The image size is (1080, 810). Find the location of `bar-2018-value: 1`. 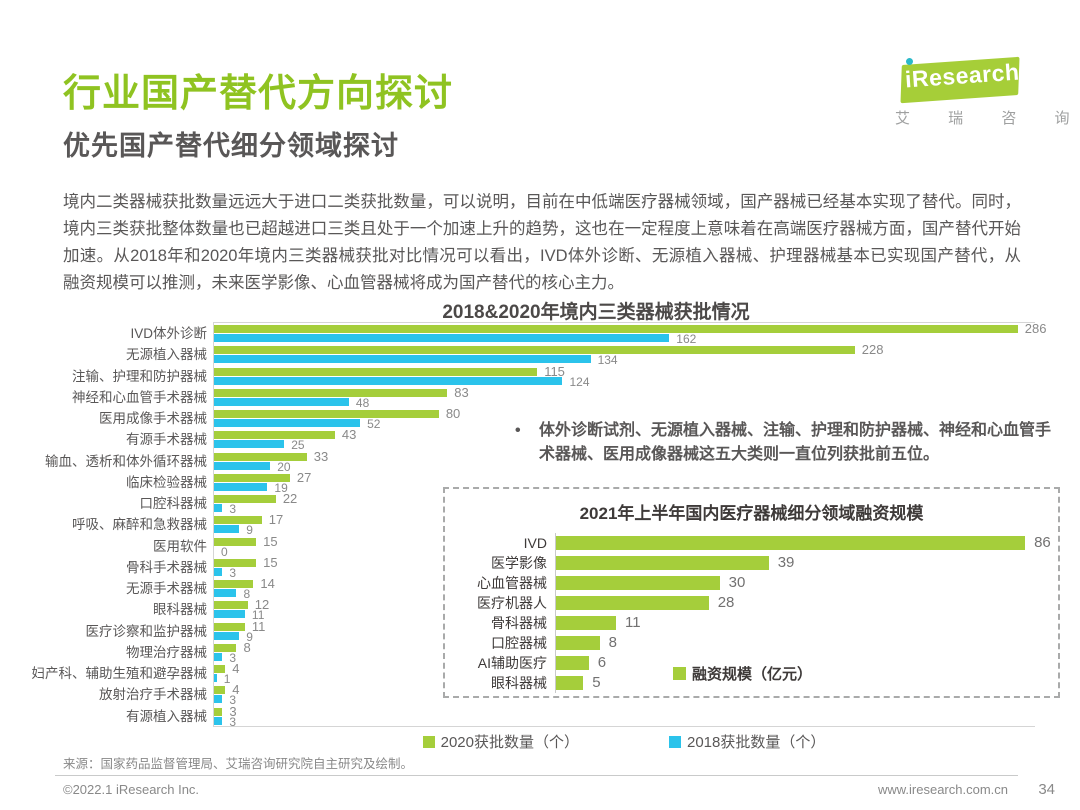

bar-2018-value: 1 is located at coordinates (227, 679).